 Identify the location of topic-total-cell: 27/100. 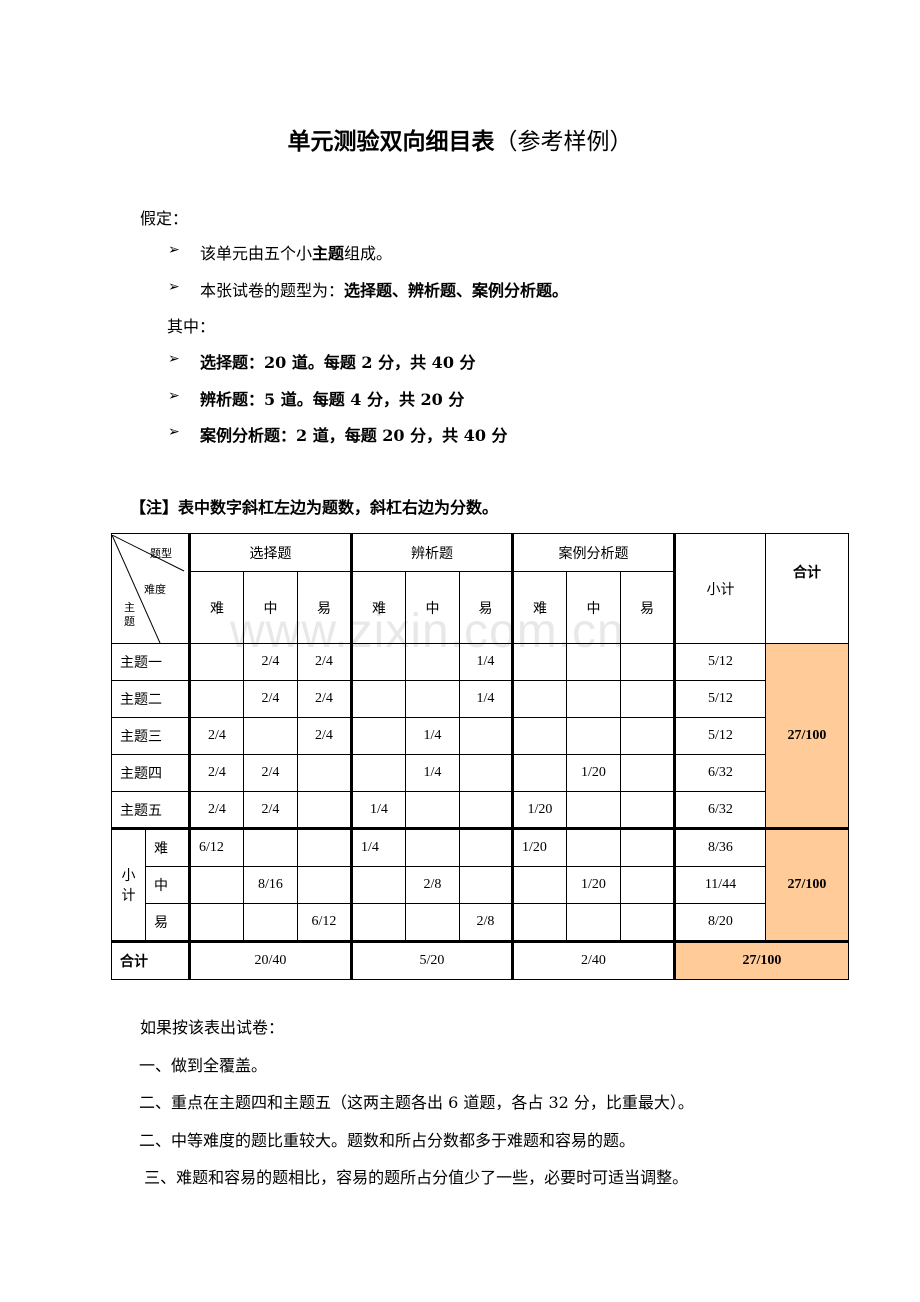
(807, 736).